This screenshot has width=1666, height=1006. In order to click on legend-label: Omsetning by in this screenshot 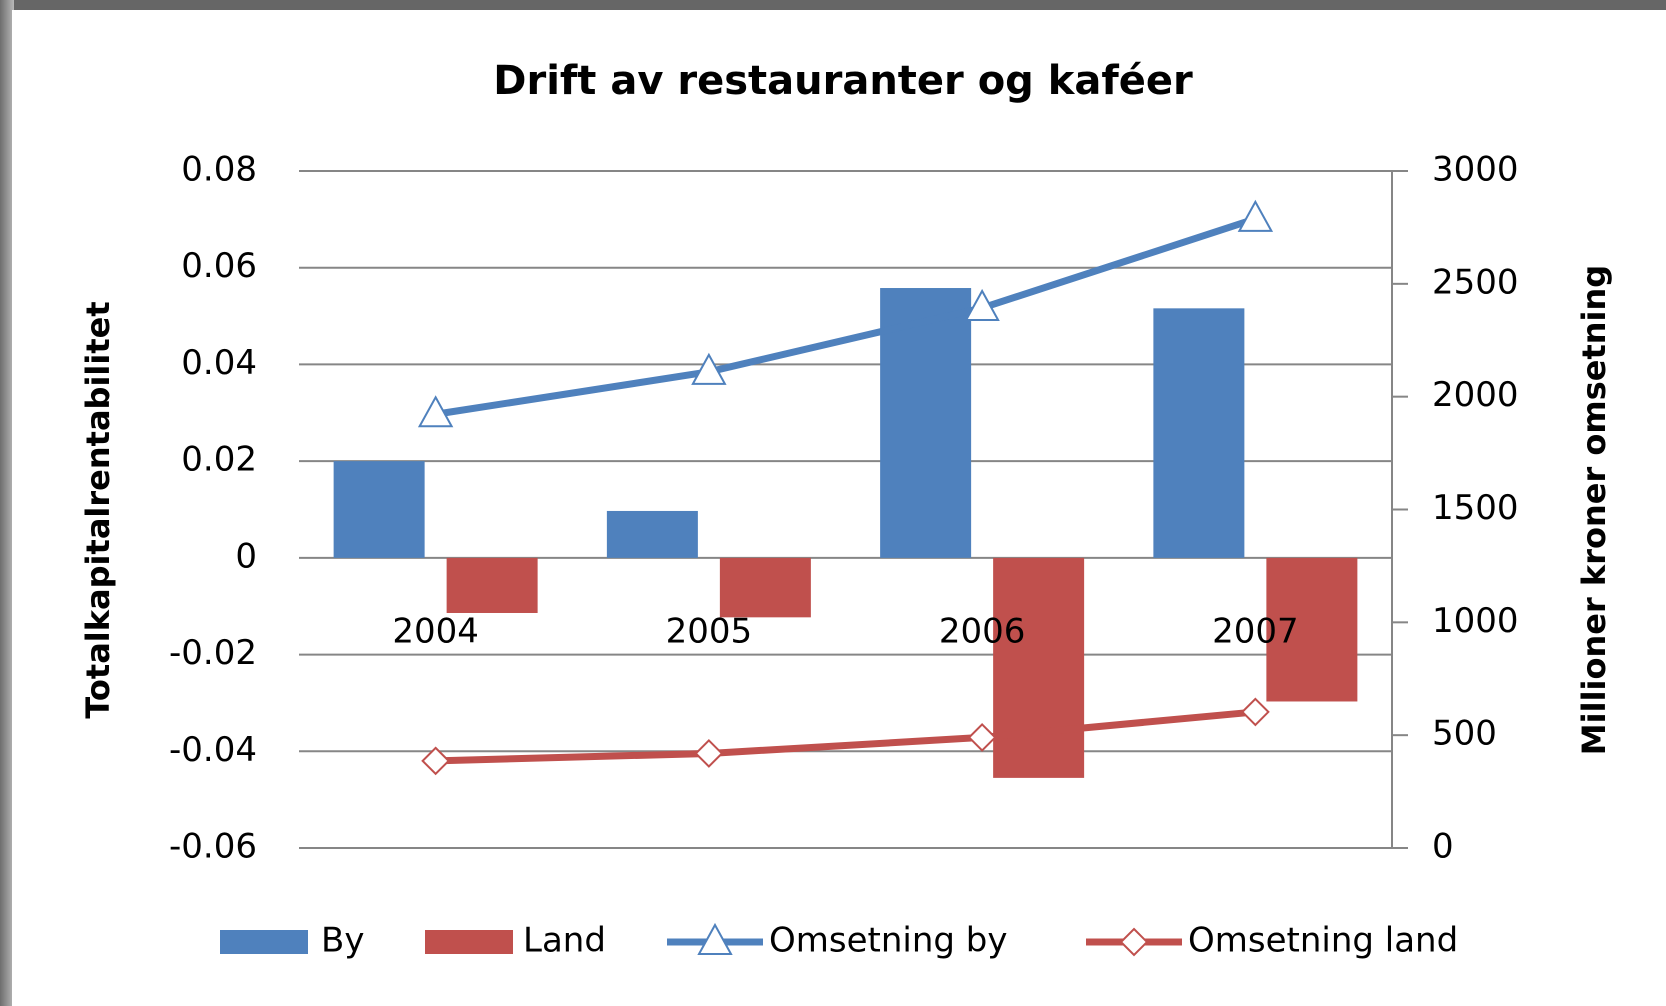, I will do `click(888, 941)`.